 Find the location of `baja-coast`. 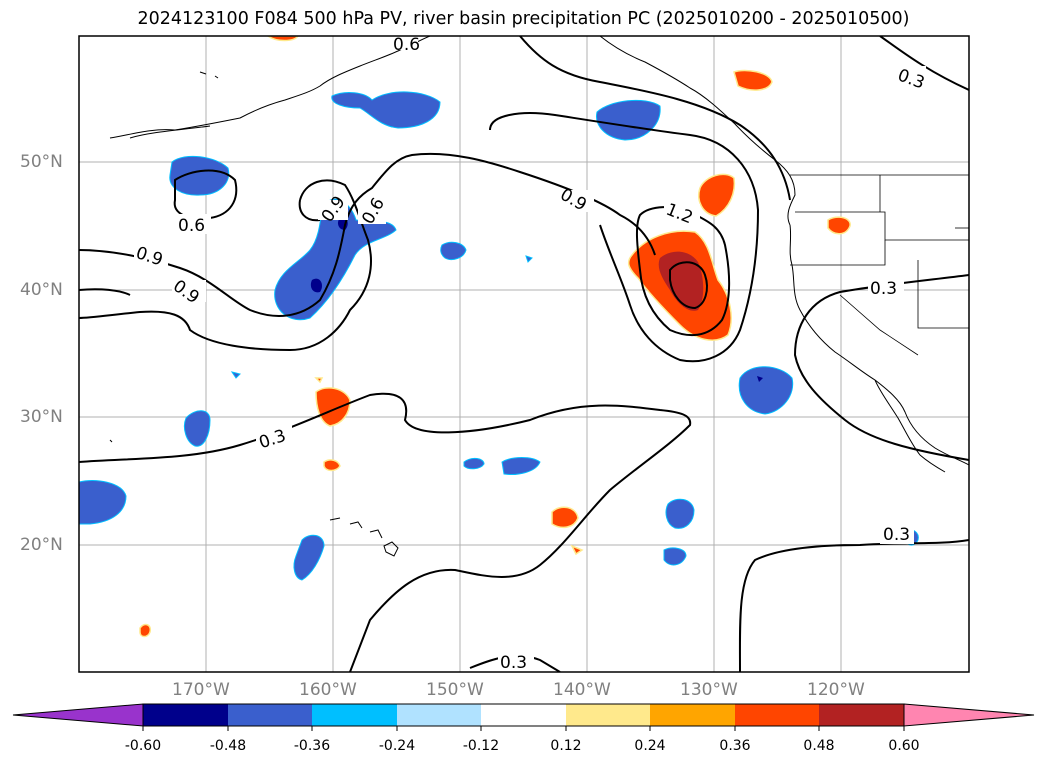

baja-coast is located at coordinates (910, 426).